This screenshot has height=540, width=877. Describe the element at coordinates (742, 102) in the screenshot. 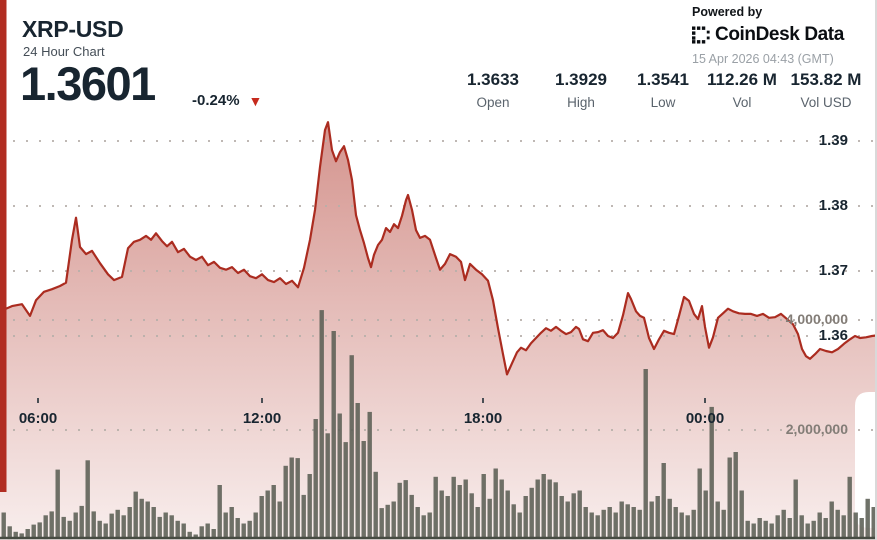

I see `stat-vol-label: Vol` at that location.